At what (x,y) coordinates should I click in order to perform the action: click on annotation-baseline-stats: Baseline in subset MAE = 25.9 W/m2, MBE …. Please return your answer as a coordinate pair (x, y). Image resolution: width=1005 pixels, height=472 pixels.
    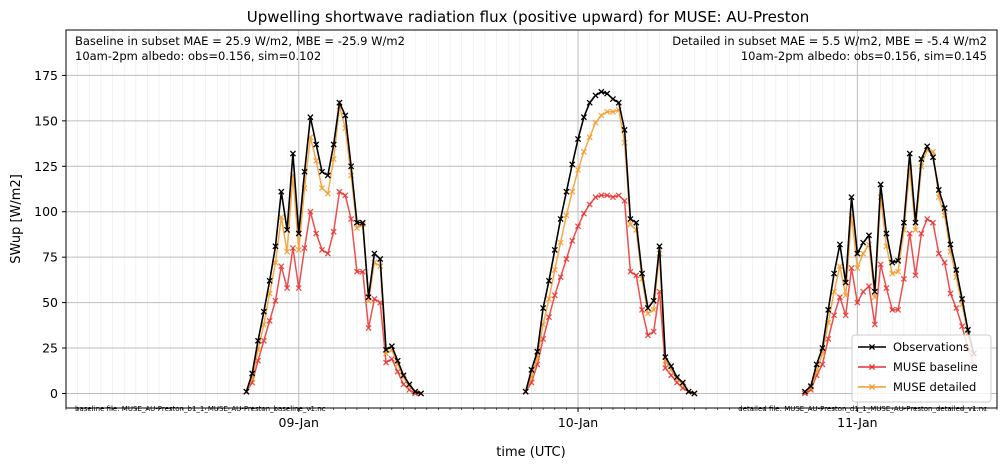
    Looking at the image, I should click on (240, 41).